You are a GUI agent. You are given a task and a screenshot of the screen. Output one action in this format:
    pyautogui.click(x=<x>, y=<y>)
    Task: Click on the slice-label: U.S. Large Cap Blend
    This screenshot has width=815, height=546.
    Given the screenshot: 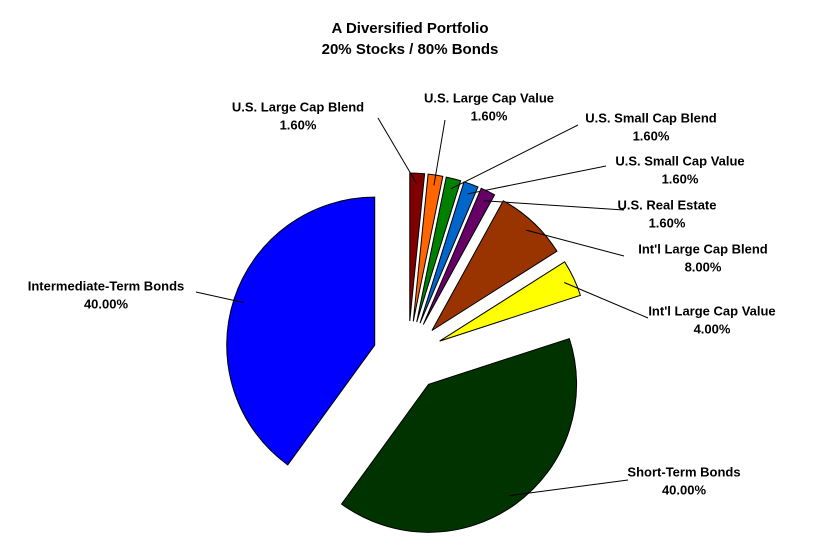 What is the action you would take?
    pyautogui.click(x=298, y=106)
    